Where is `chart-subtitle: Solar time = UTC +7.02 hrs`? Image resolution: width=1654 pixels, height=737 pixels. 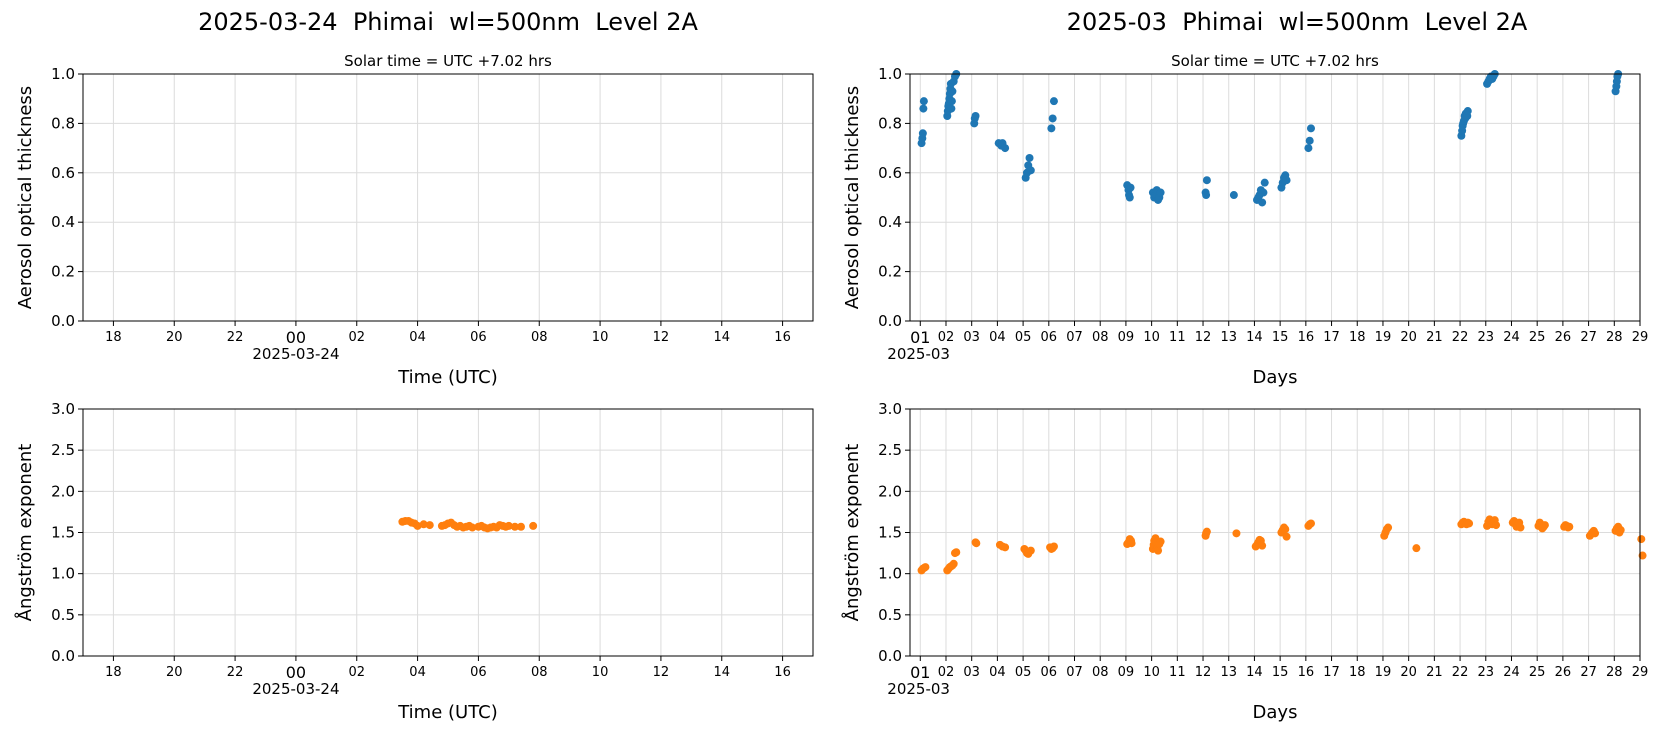
chart-subtitle: Solar time = UTC +7.02 hrs is located at coordinates (1275, 61).